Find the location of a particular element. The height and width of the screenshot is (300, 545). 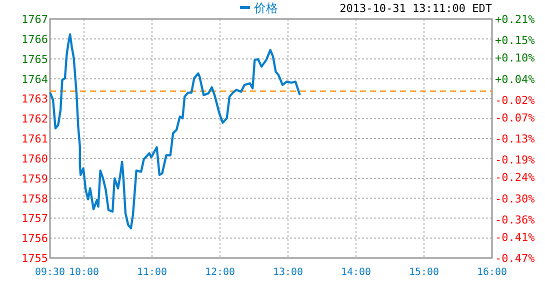

y2-tick-label: +0.15% is located at coordinates (515, 41).